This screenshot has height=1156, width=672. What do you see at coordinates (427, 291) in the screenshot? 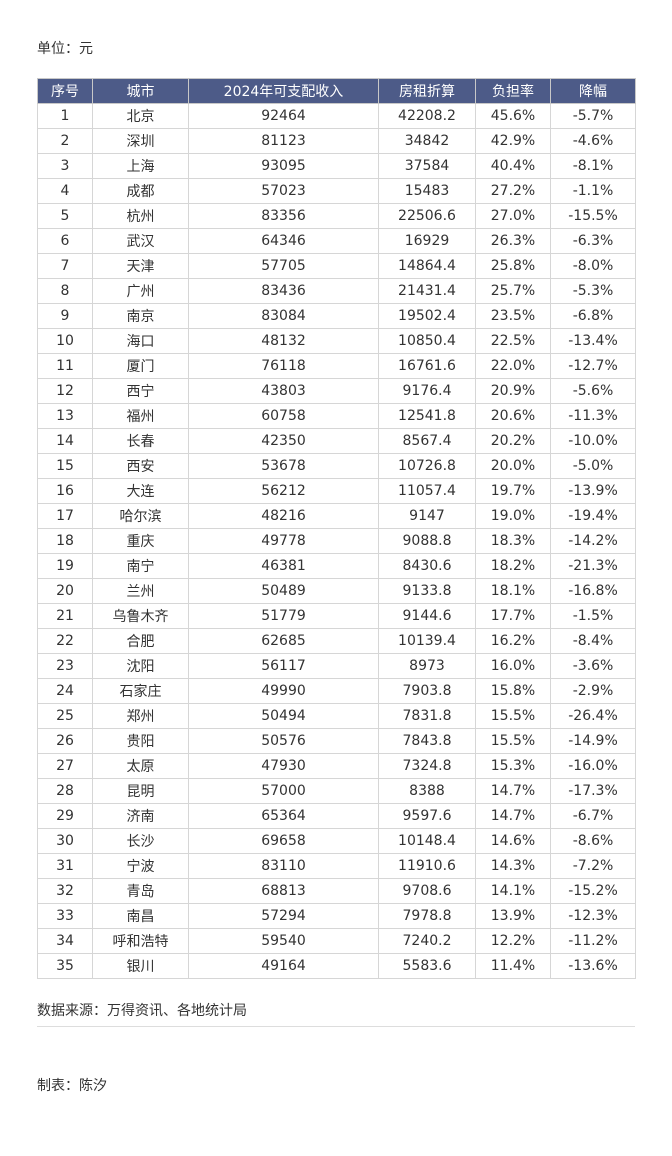
I see `table-cell: 21431.4` at bounding box center [427, 291].